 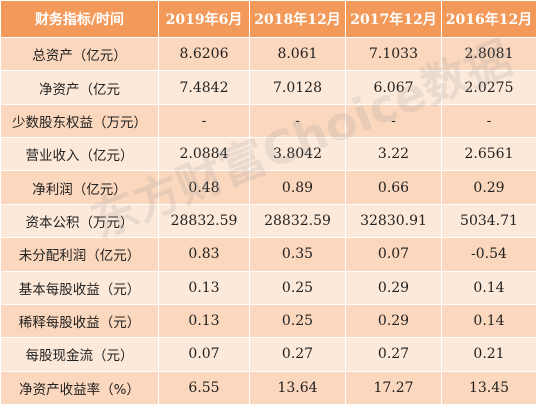 What do you see at coordinates (393, 387) in the screenshot?
I see `table-cell: 17.27` at bounding box center [393, 387].